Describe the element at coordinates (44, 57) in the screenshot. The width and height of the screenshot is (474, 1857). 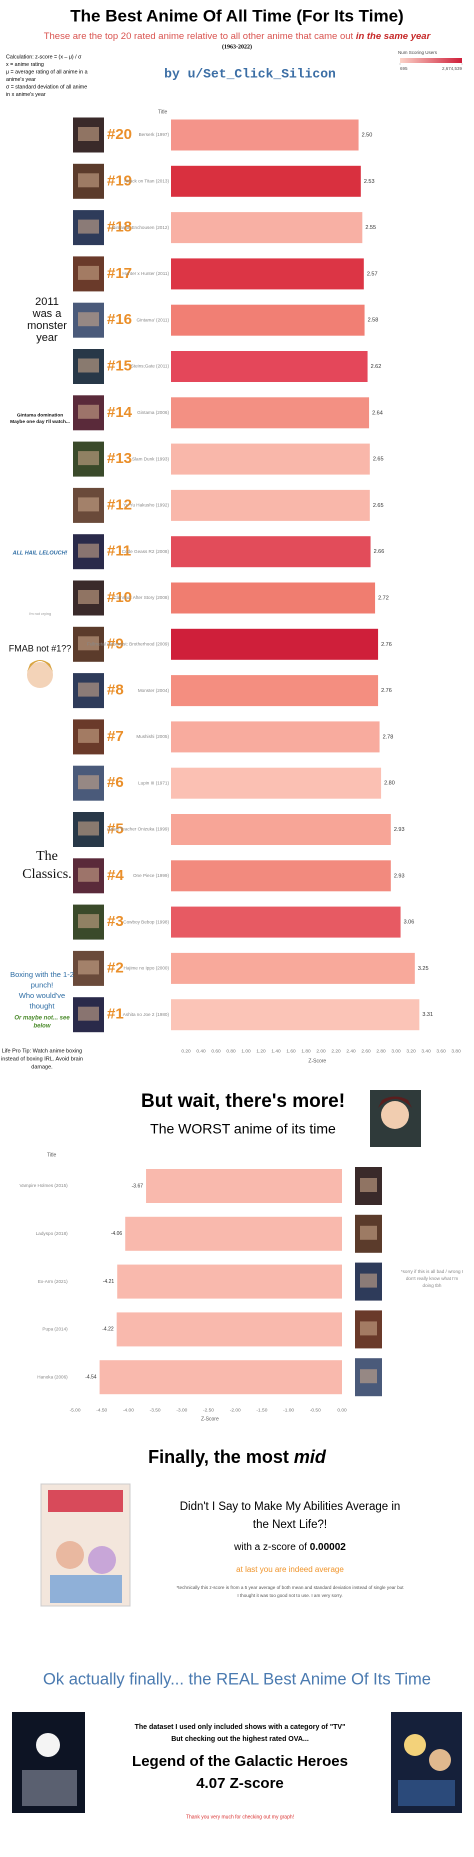
I see `calculation-line: Calculation: z-score = (x – μ) / σ` at that location.